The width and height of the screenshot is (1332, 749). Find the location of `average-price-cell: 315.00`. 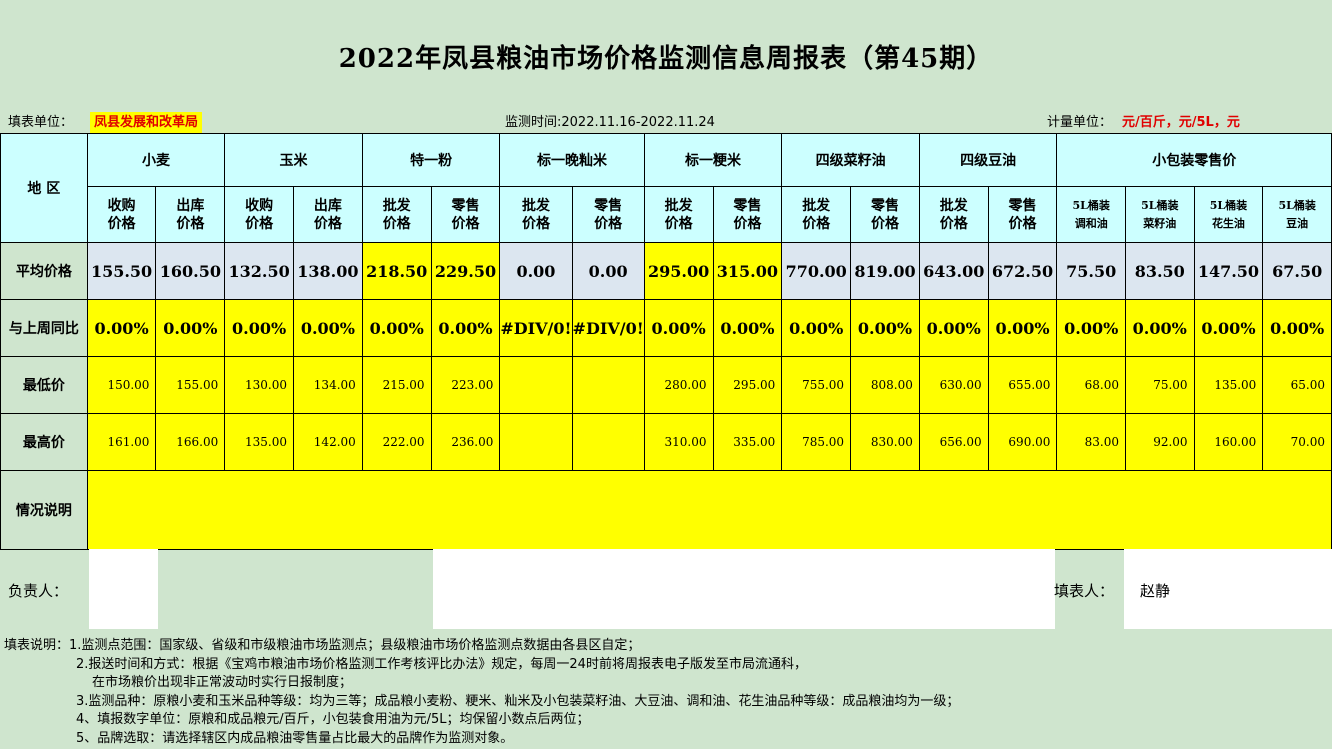

average-price-cell: 315.00 is located at coordinates (747, 271).